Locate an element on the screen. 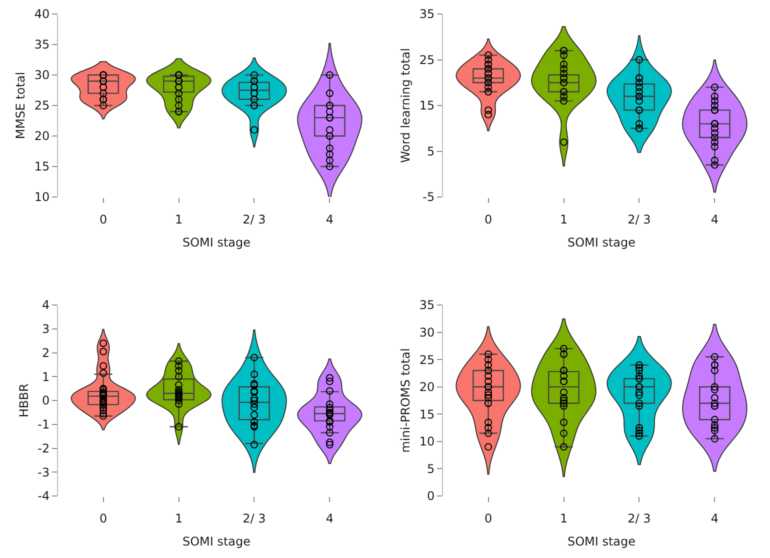  y-tick-label: 2 is located at coordinates (46, 353).